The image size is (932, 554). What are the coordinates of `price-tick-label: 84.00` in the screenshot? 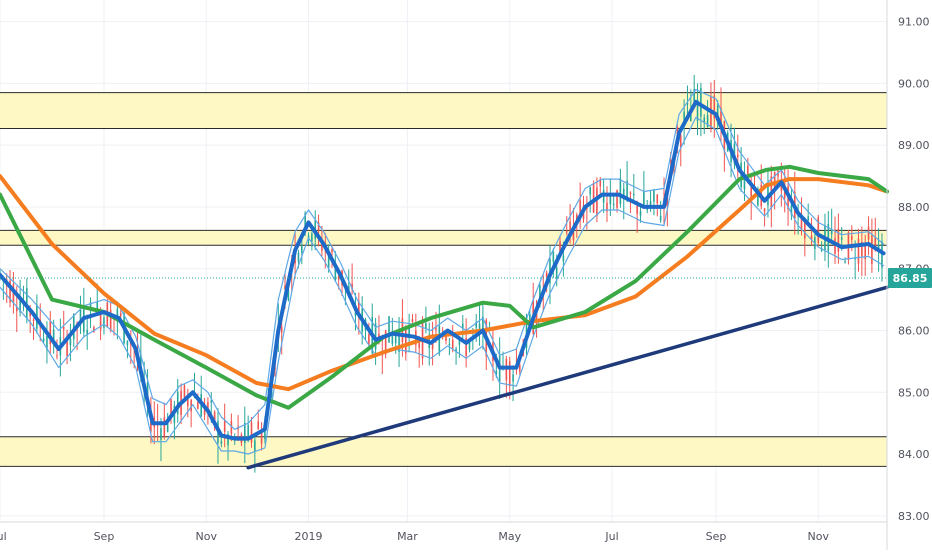 It's located at (914, 454).